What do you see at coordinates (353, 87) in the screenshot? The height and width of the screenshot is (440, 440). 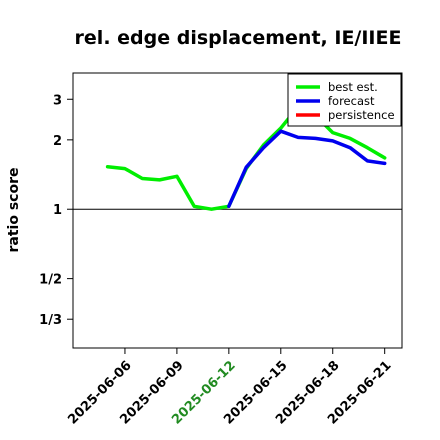 I see `legend-label: best est.` at bounding box center [353, 87].